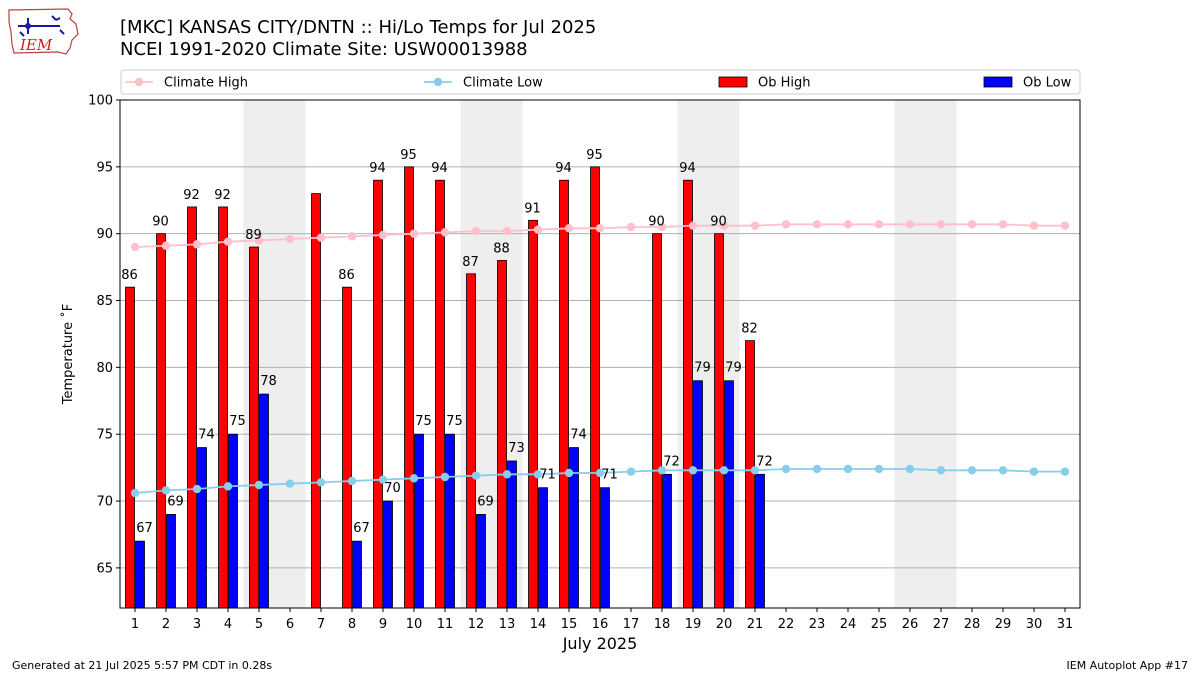 The width and height of the screenshot is (1200, 675). I want to click on y-tick-label: 85, so click(104, 301).